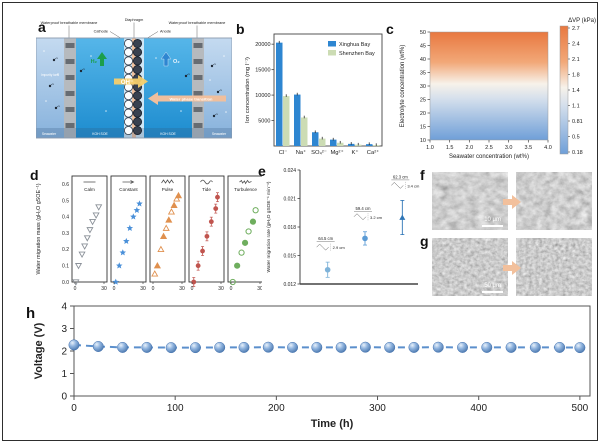 The image size is (600, 443). What do you see at coordinates (354, 45) in the screenshot?
I see `svg-text: Xinghua Bay` at bounding box center [354, 45].